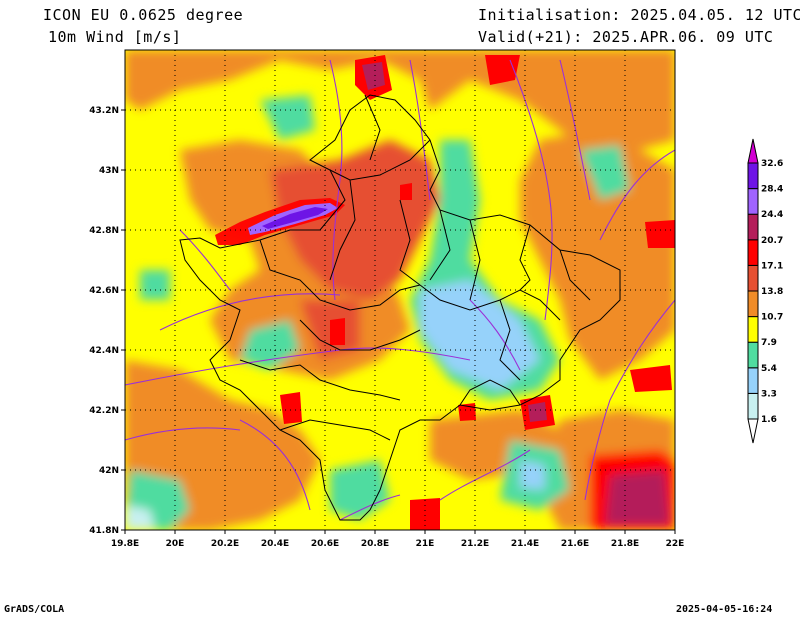 The width and height of the screenshot is (800, 618). Describe the element at coordinates (104, 231) in the screenshot. I see `y-tick-label: 42.8N` at that location.